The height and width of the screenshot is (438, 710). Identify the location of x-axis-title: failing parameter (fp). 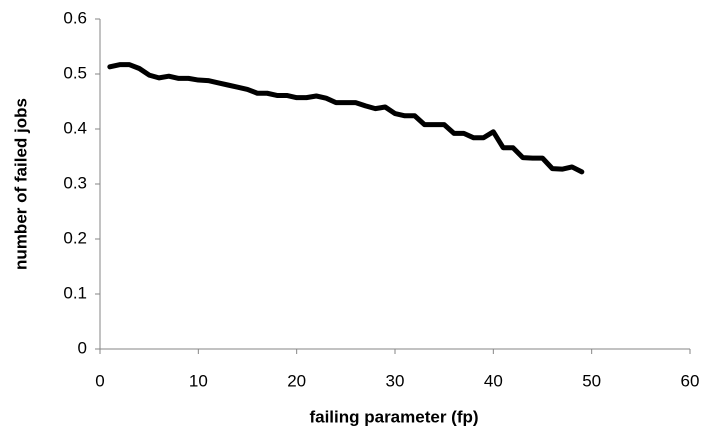
(393, 416).